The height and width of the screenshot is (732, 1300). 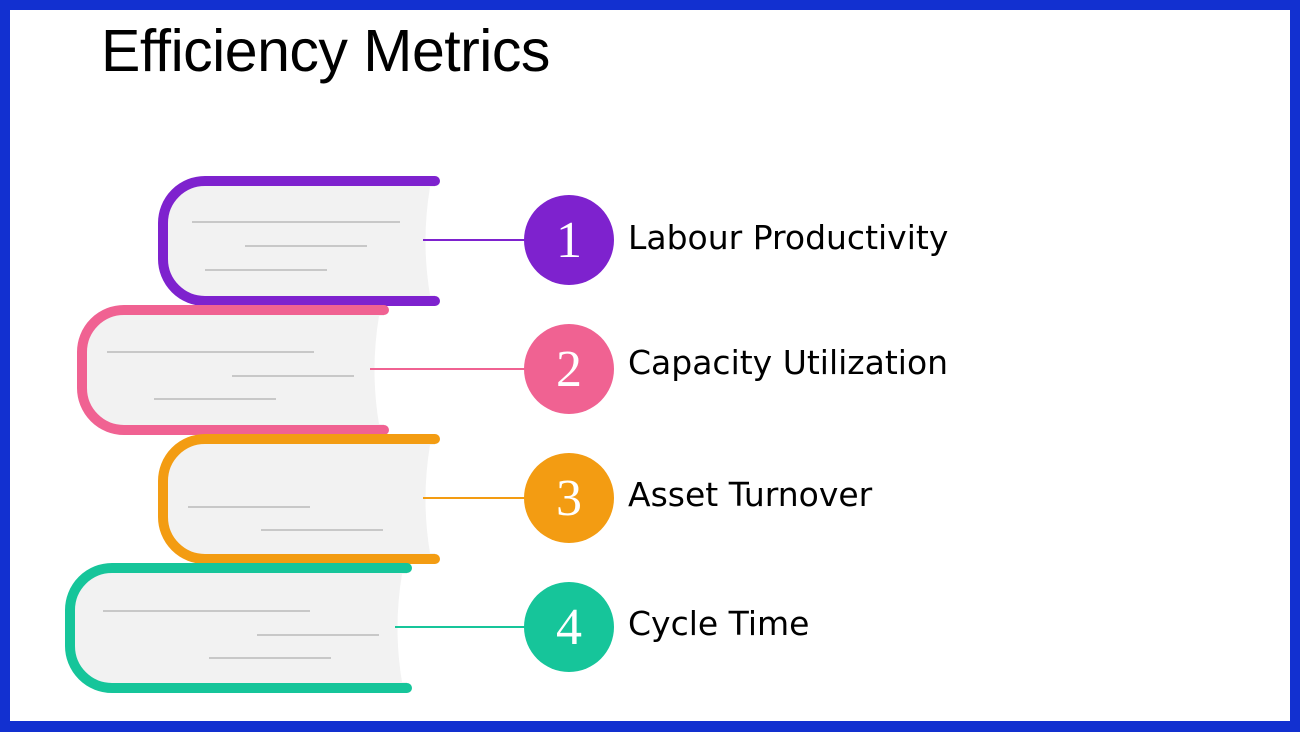 I want to click on book-1-purple, so click(x=300, y=241).